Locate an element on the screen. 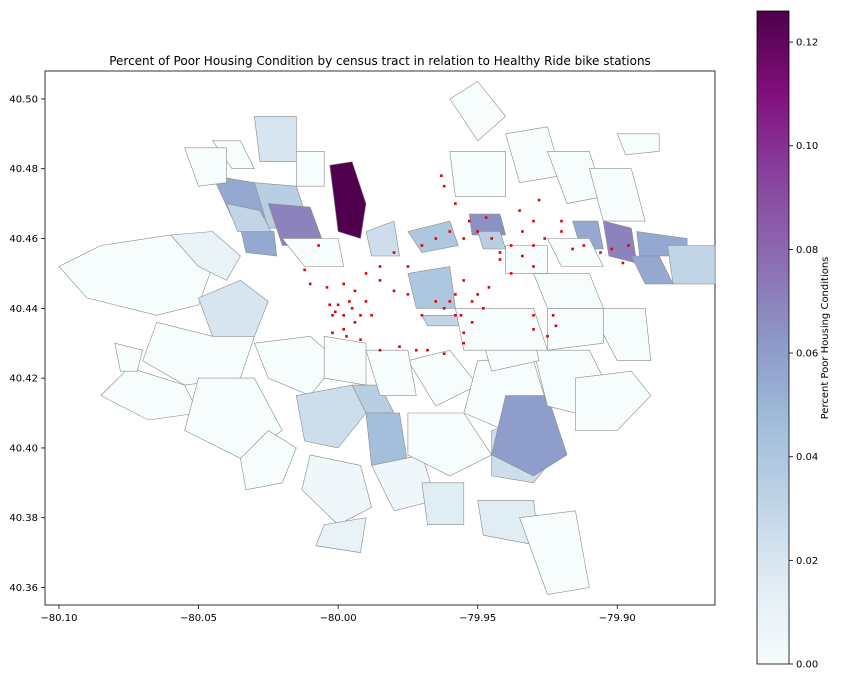 The width and height of the screenshot is (841, 678). colorbar-gradient is located at coordinates (773, 337).